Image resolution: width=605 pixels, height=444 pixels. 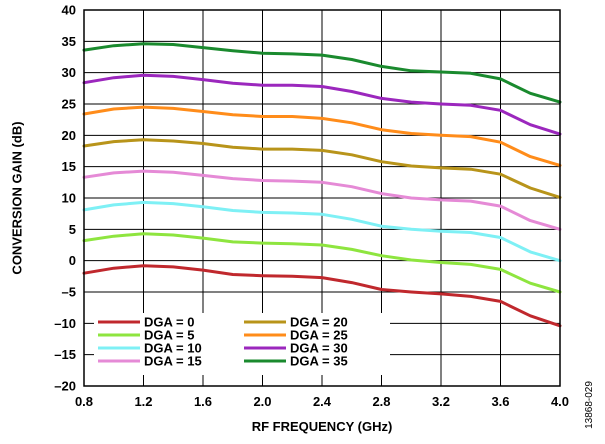 I want to click on x-tick-label: 2.4, so click(x=322, y=401).